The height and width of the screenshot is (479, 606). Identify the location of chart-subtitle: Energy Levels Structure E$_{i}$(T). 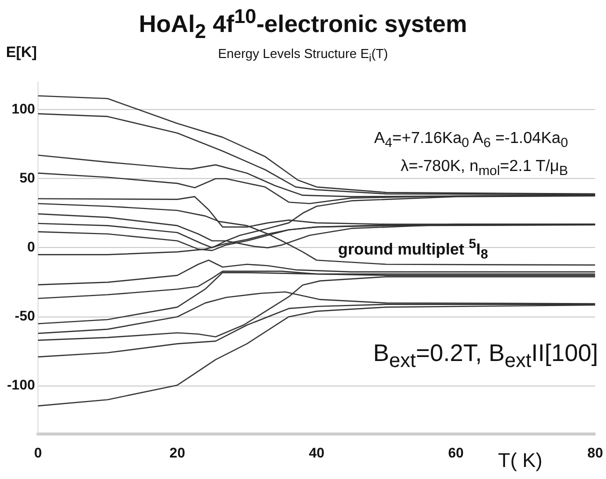
(303, 55).